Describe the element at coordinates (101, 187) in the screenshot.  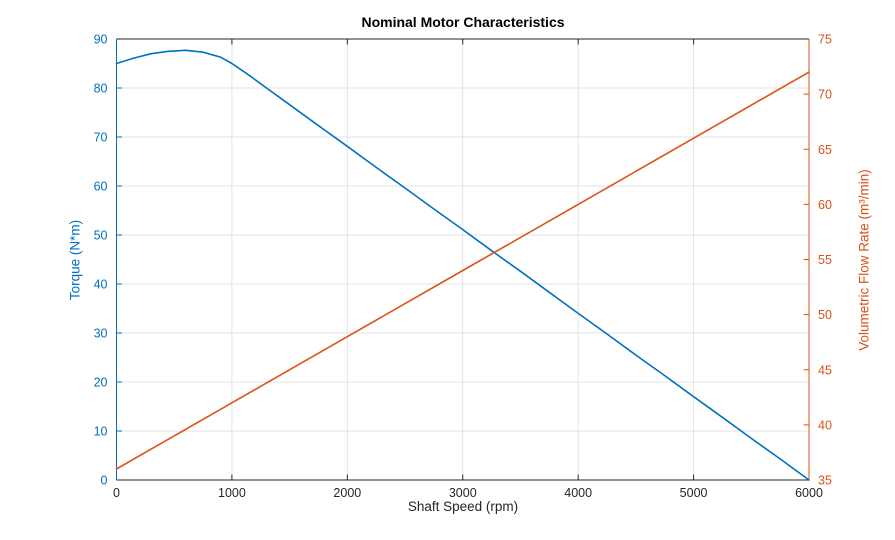
I see `y-tick-label-left: 60` at that location.